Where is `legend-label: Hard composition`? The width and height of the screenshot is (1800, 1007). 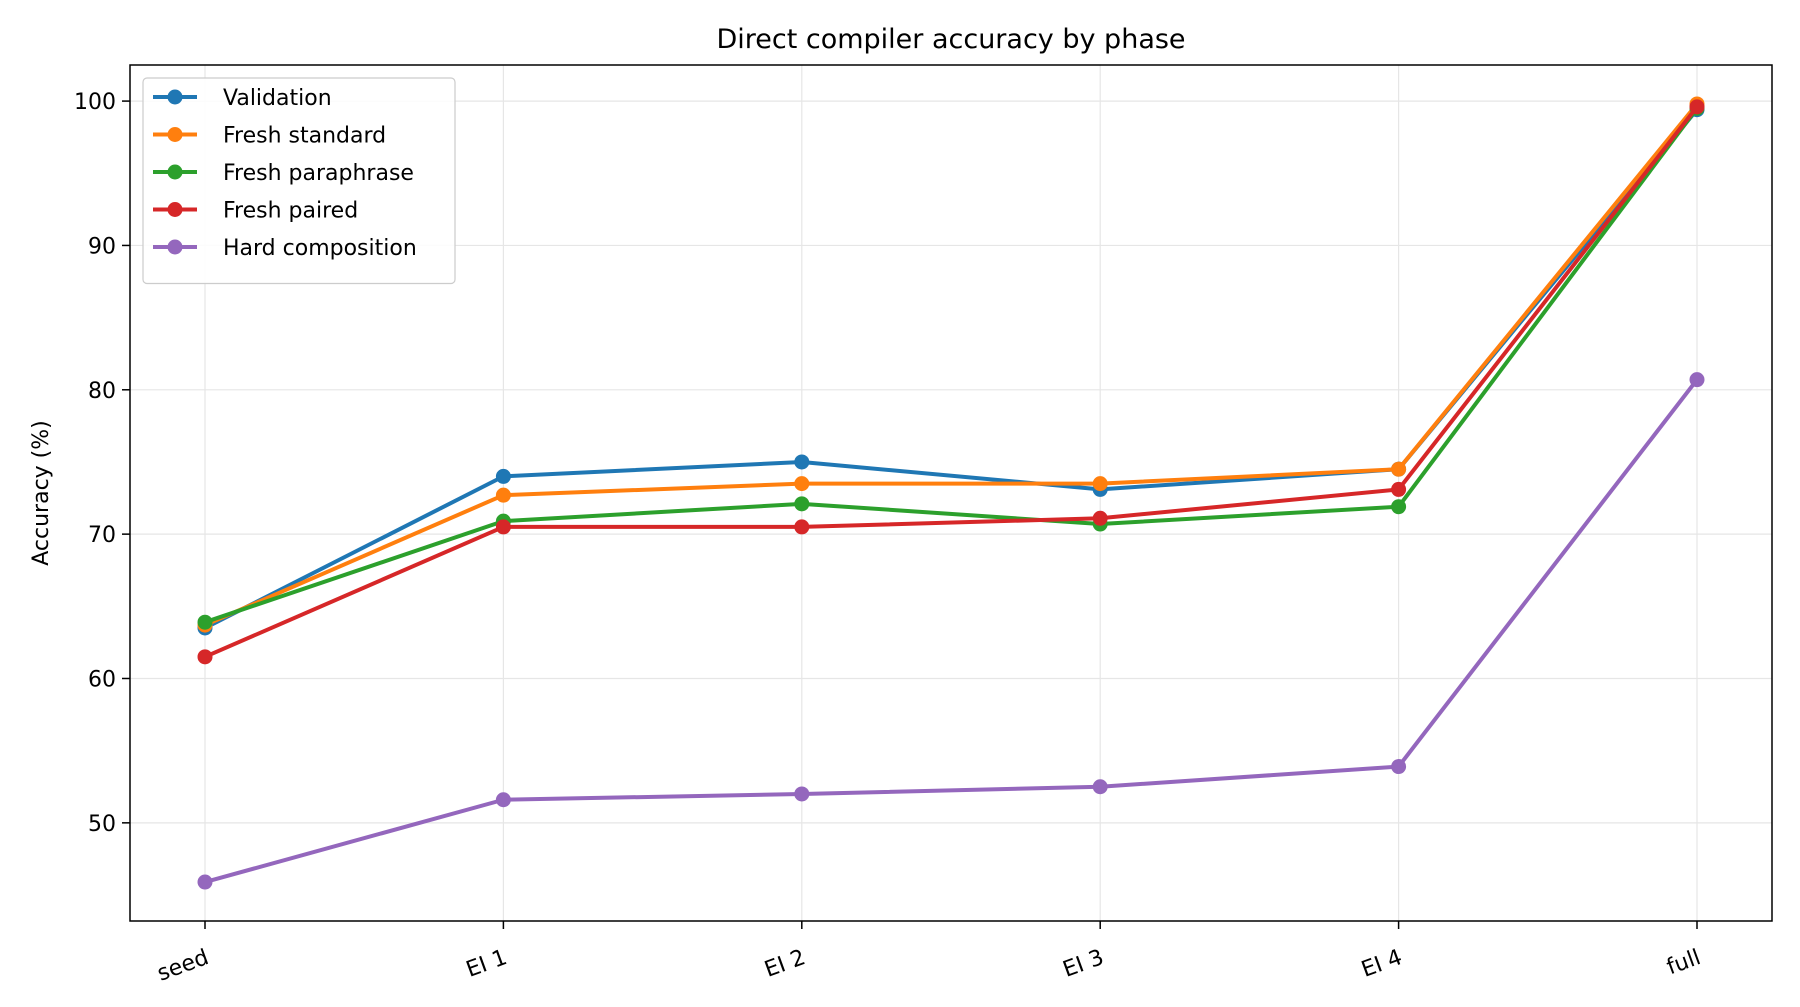
legend-label: Hard composition is located at coordinates (320, 248).